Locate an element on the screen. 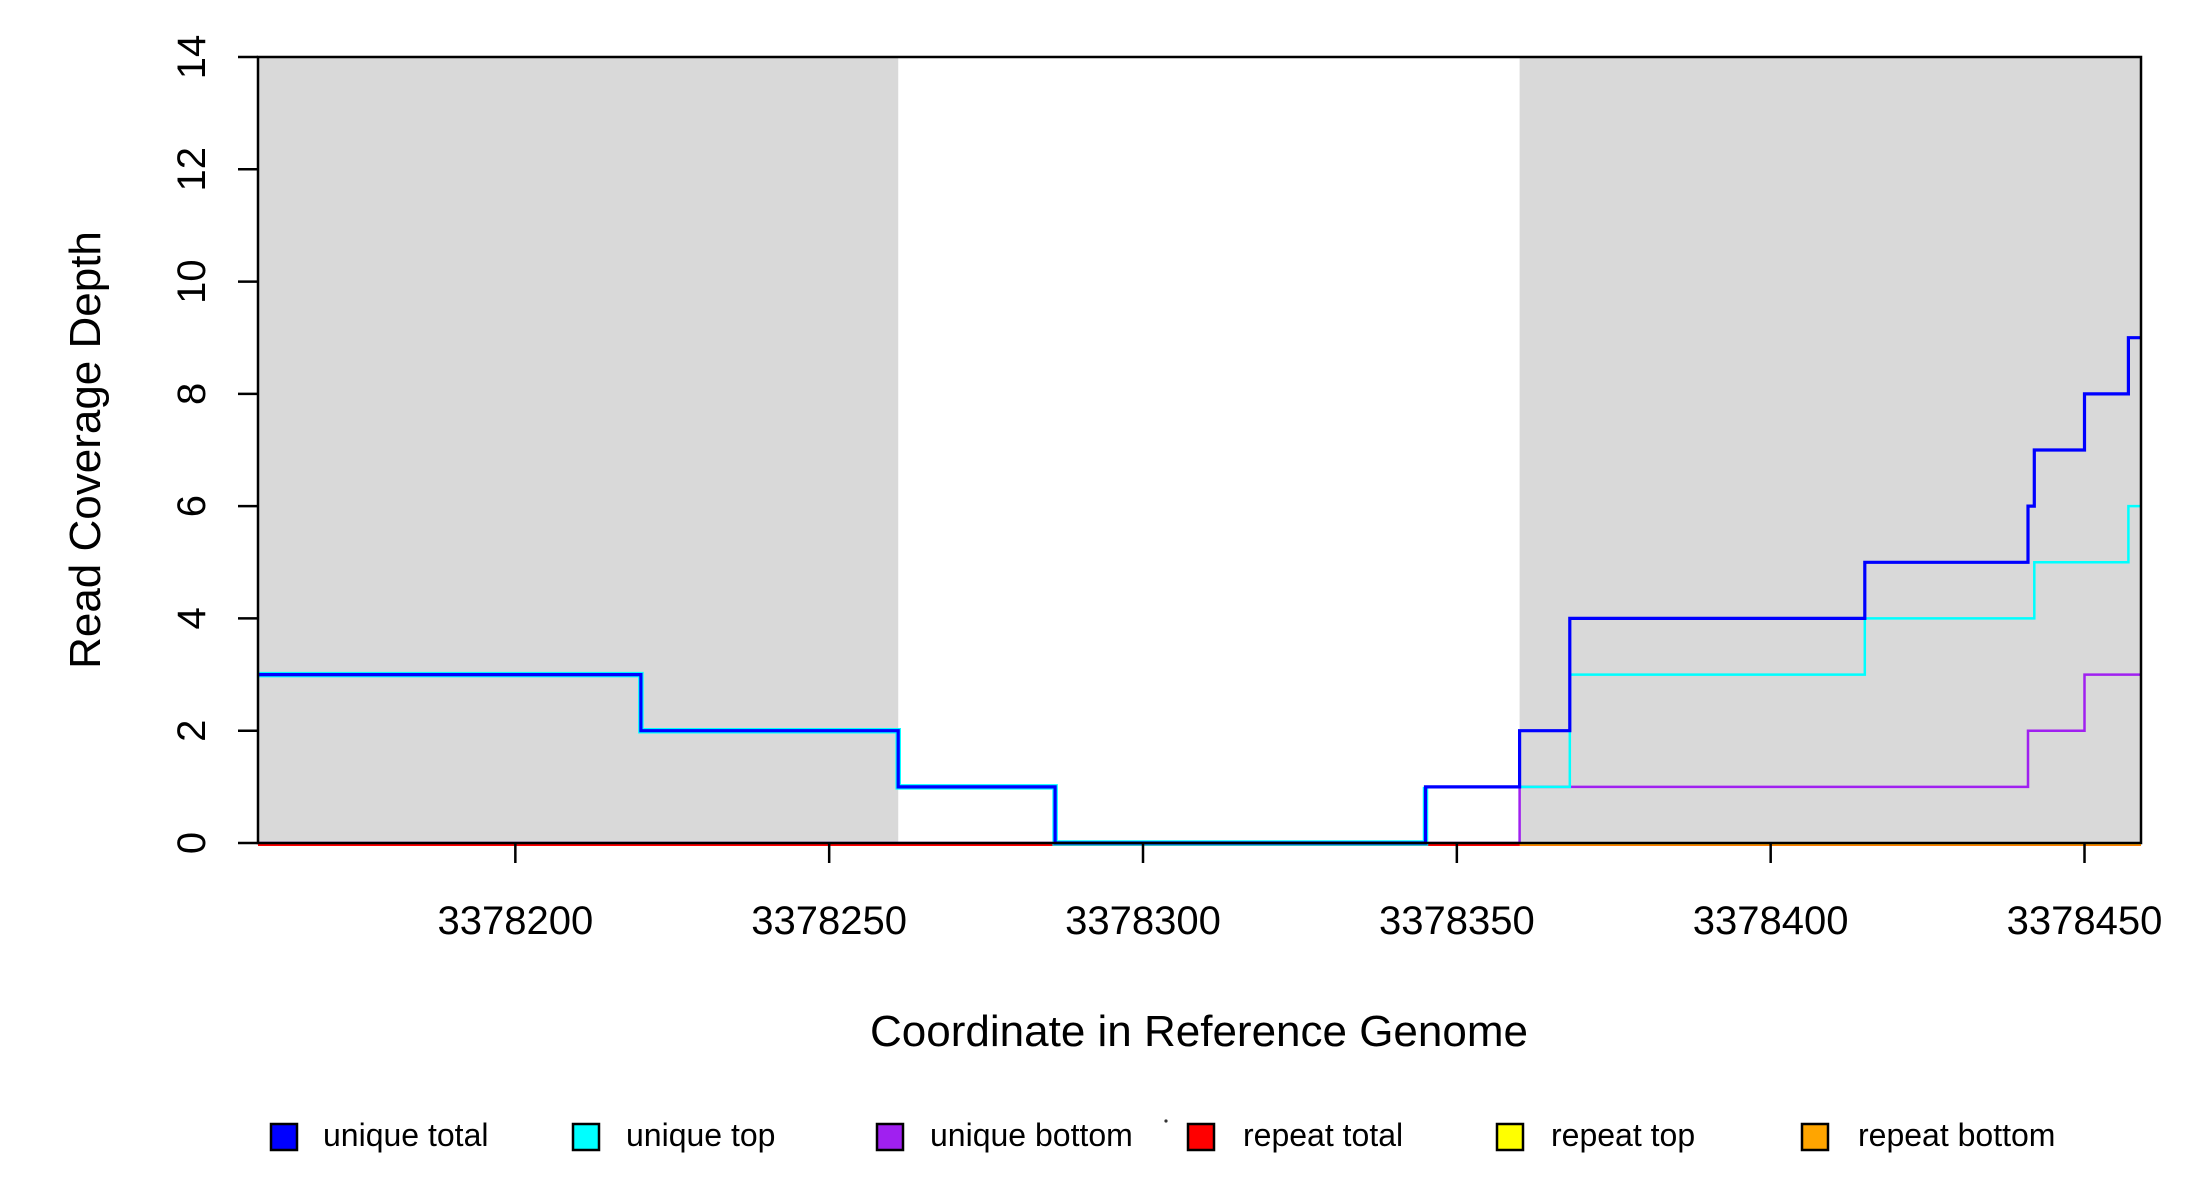 Image resolution: width=2200 pixels, height=1200 pixels. legend-swatch-repeat-bottom is located at coordinates (1815, 1137).